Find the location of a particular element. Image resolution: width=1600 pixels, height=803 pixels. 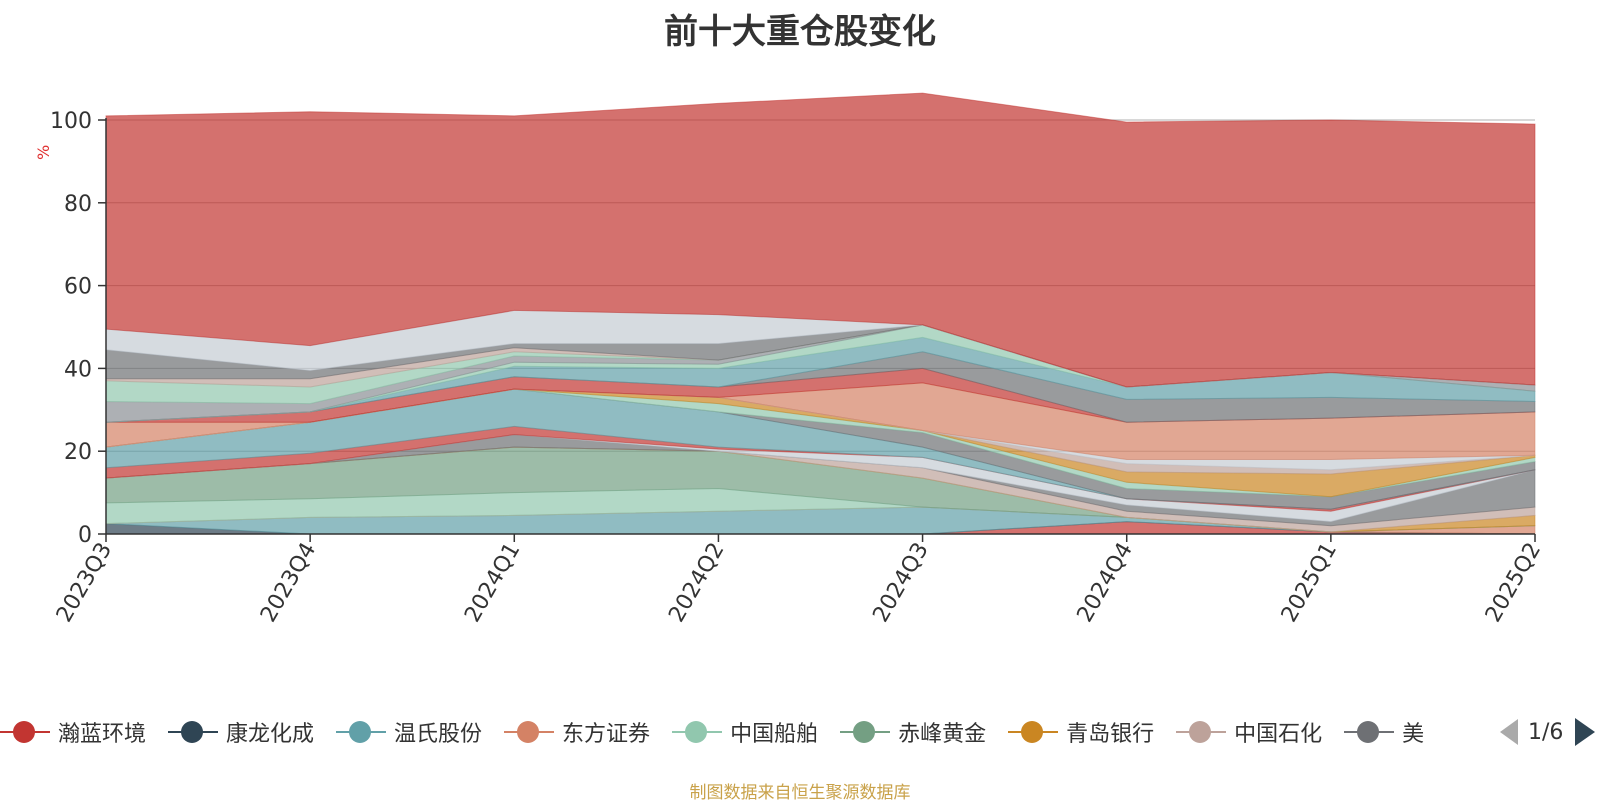

x-tick-label: 2025Q1 is located at coordinates (1309, 583).